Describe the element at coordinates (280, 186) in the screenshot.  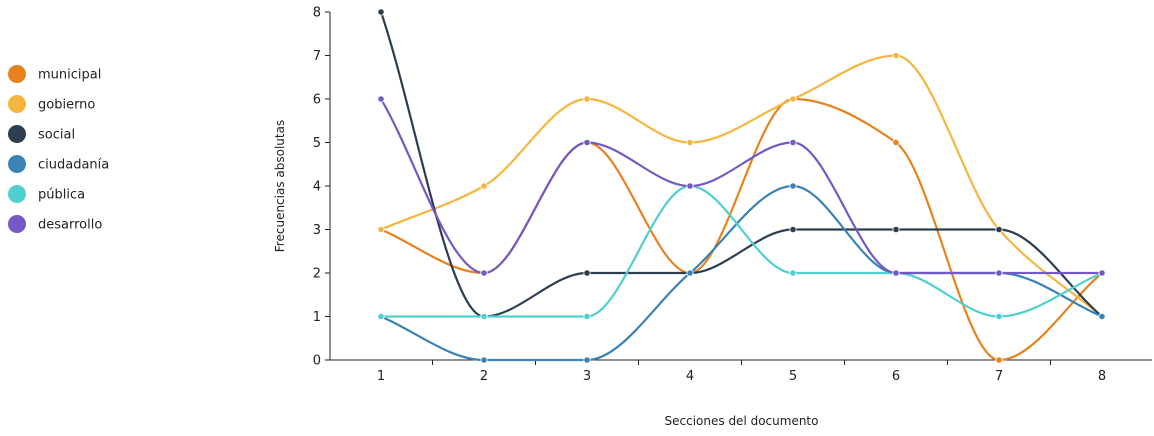
I see `y-axis-title: Frecuencias absolutas` at that location.